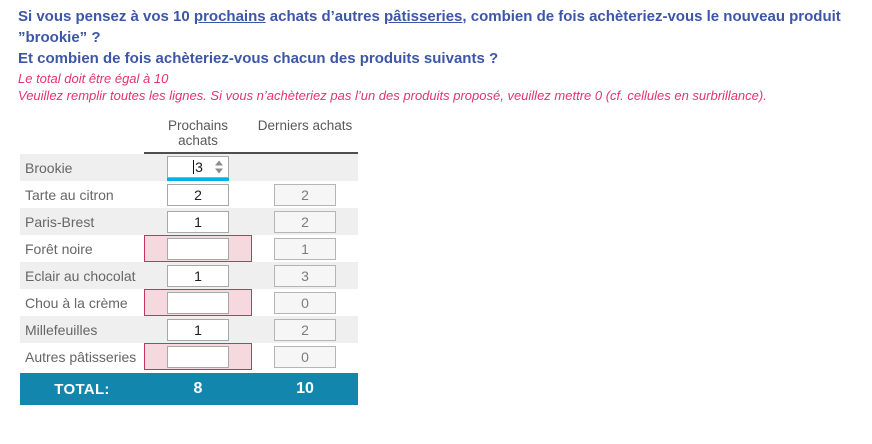 Image resolution: width=872 pixels, height=444 pixels. I want to click on total-next-purchases: 8, so click(198, 388).